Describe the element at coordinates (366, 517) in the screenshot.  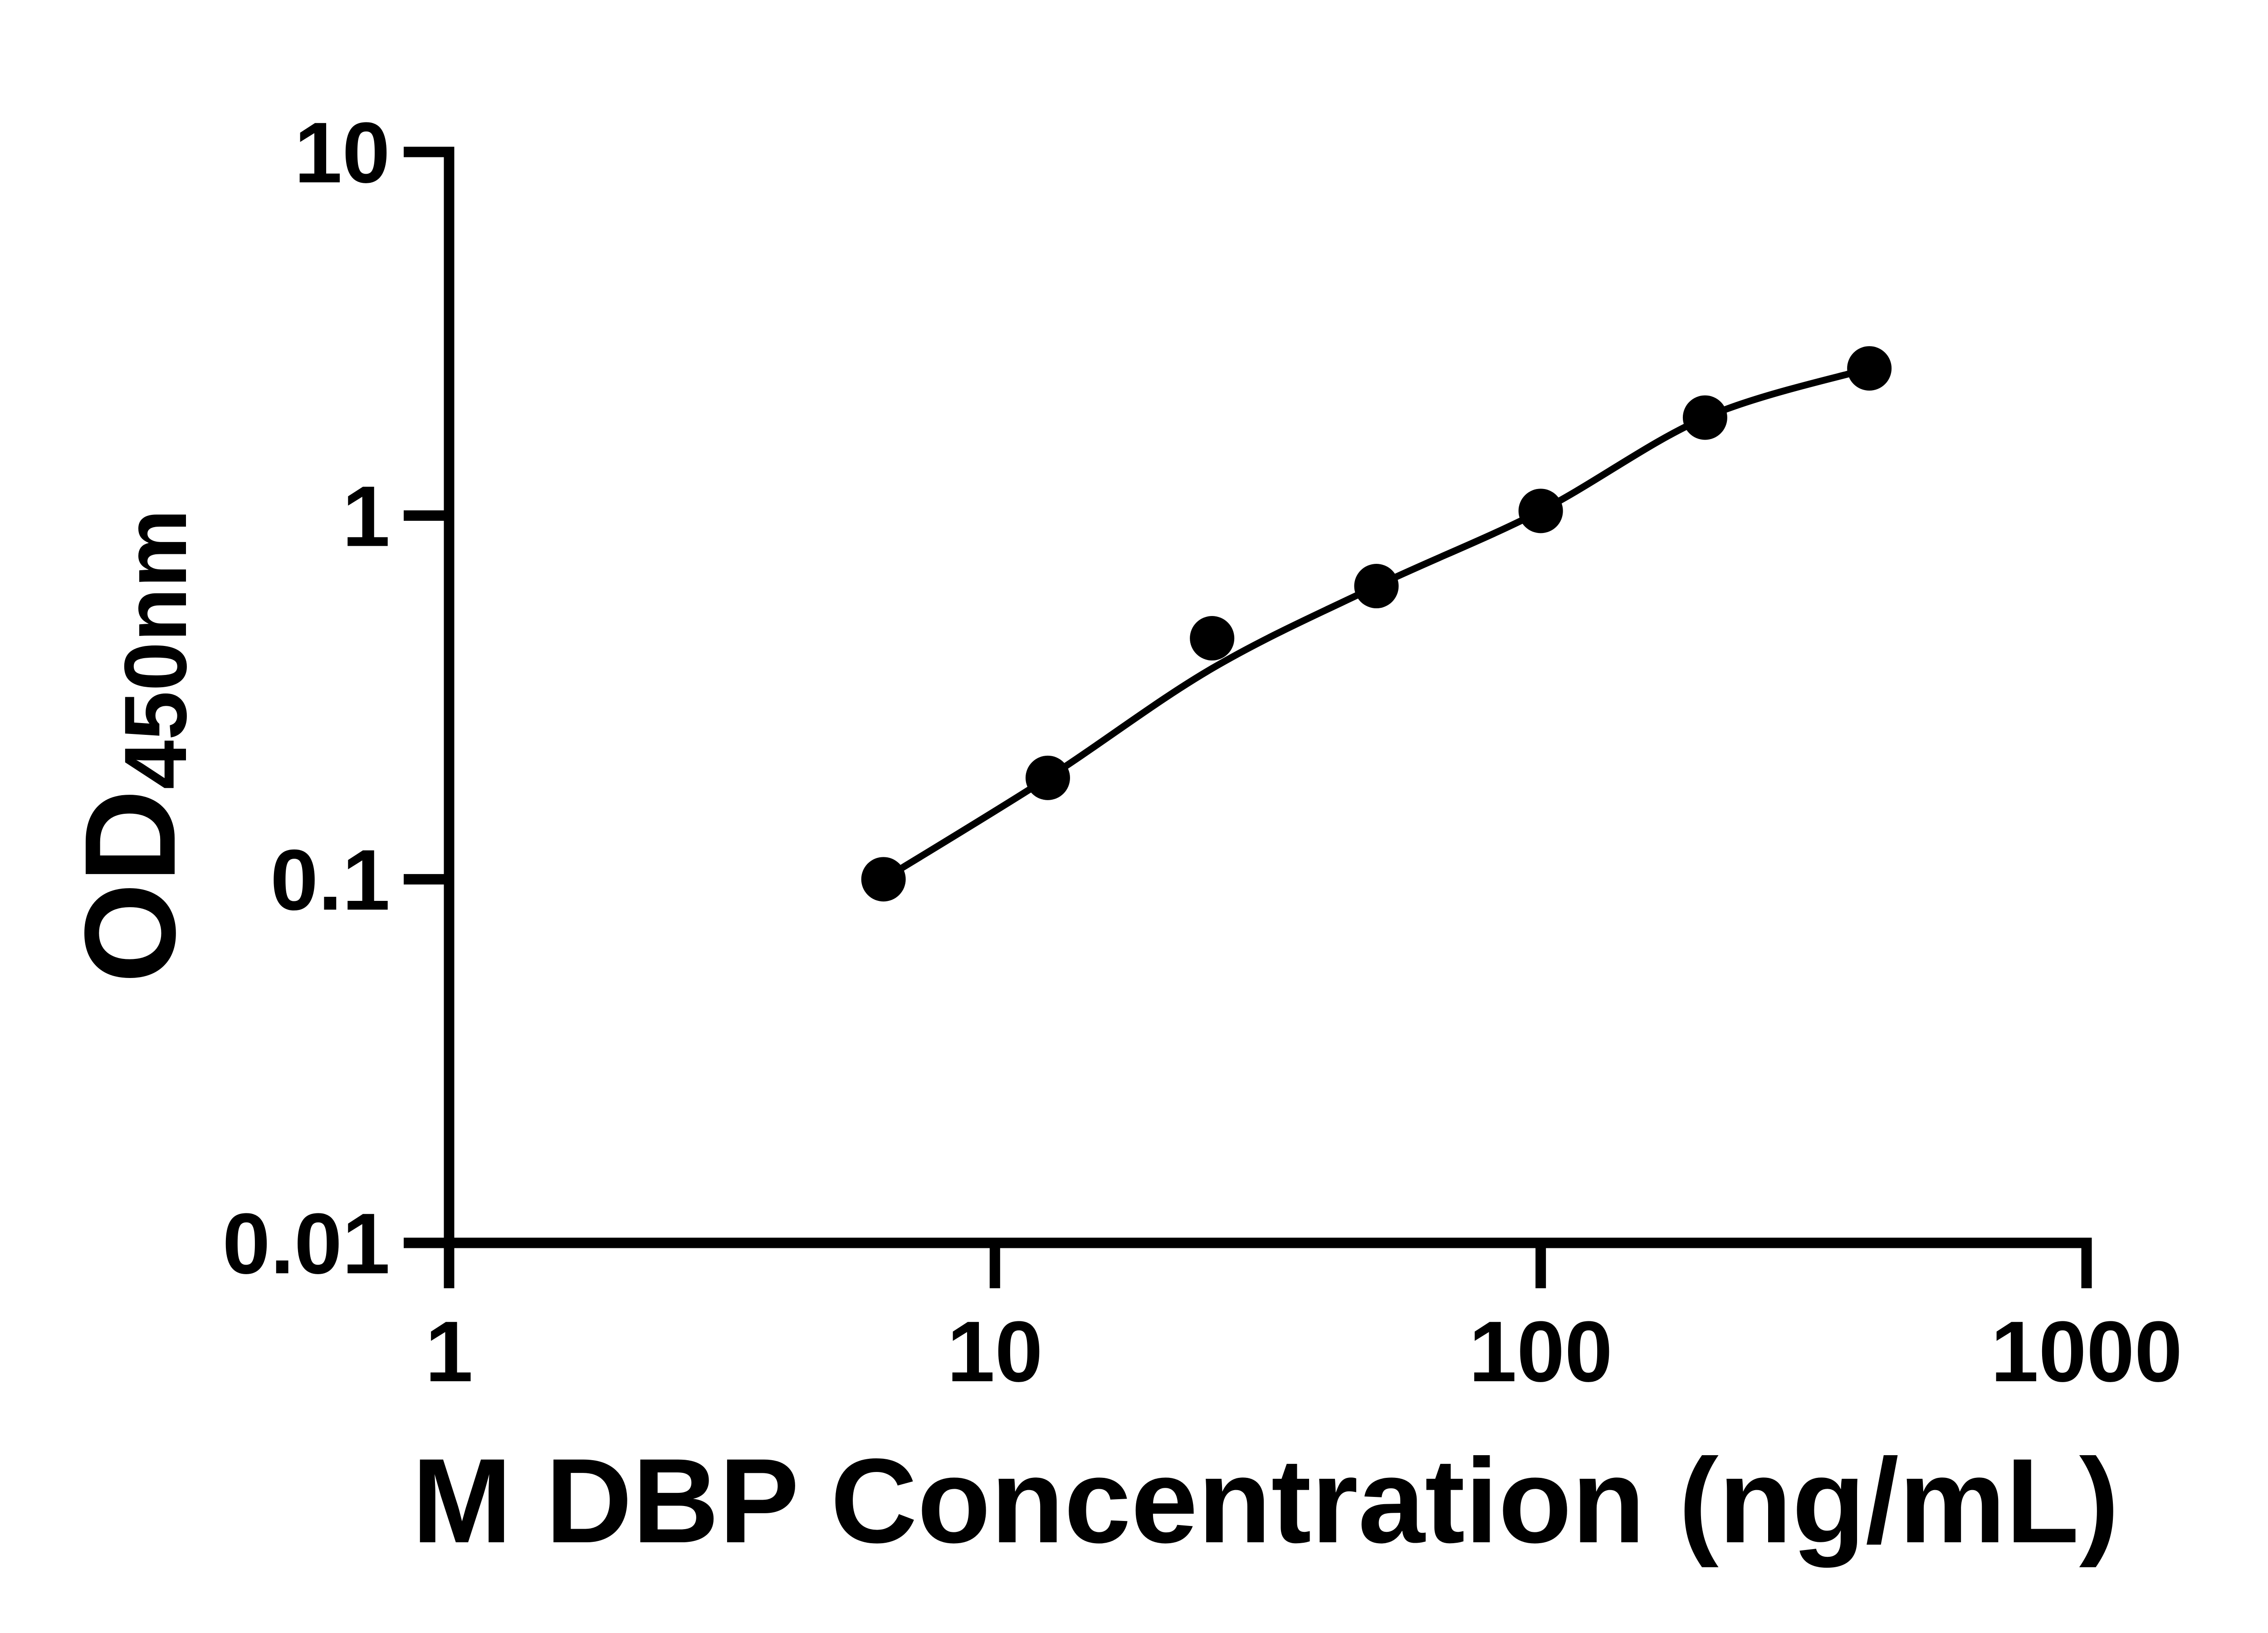
I see `y-tick-label: 1` at that location.